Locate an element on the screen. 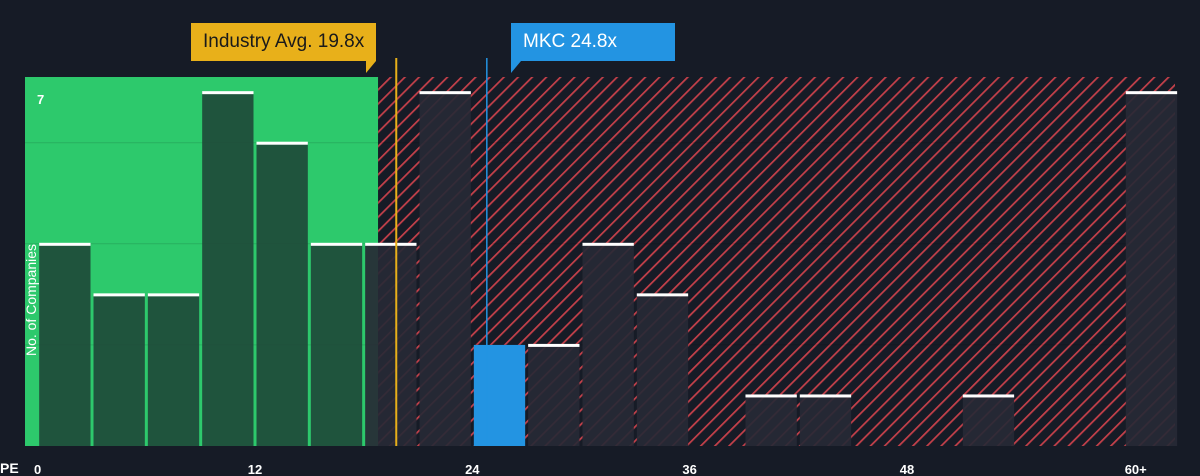 The image size is (1200, 476). x-tick-label: 12 is located at coordinates (255, 469).